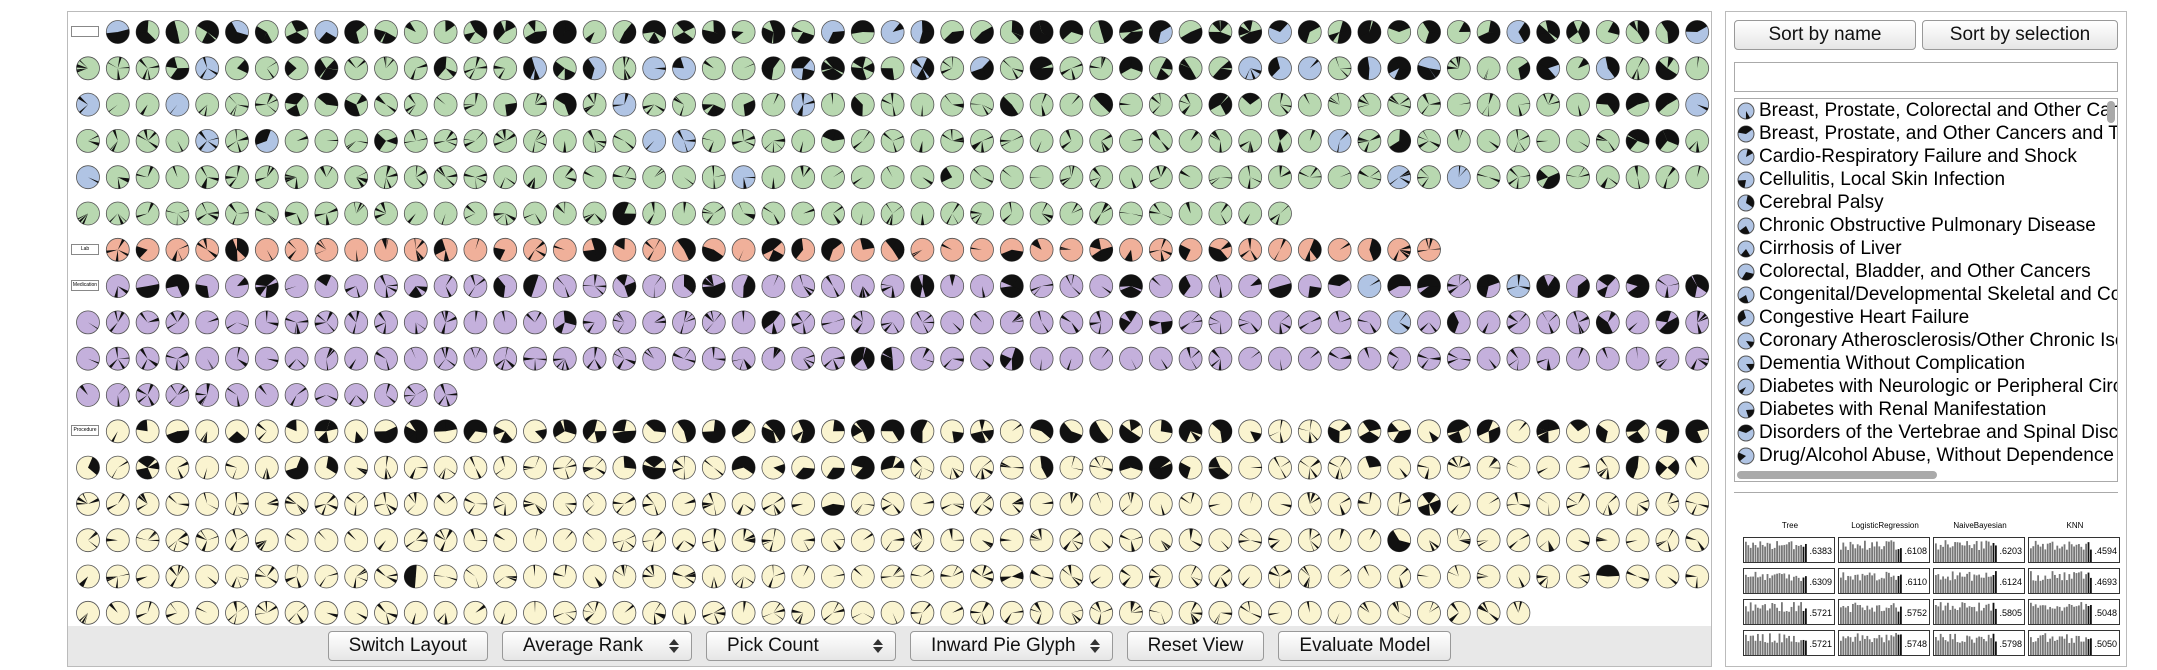  What do you see at coordinates (1926, 409) in the screenshot?
I see `condition-item: Diabetes with Renal Manifestation` at bounding box center [1926, 409].